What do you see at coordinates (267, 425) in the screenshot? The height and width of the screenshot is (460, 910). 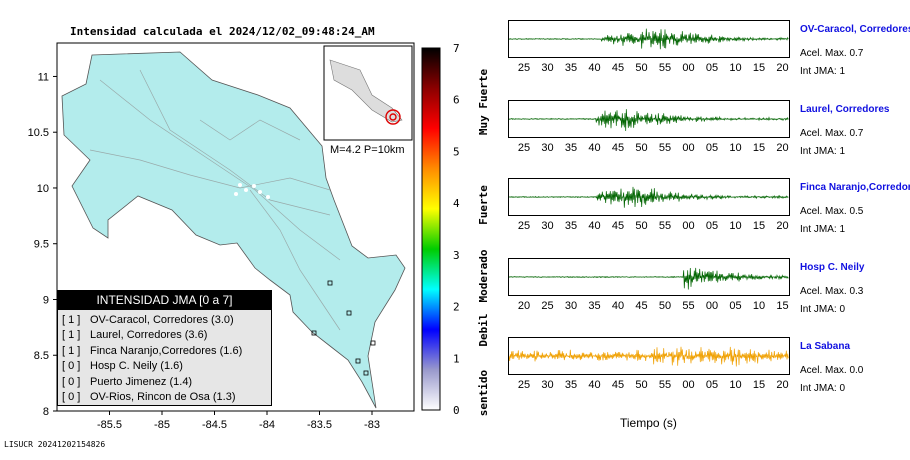 I see `map-x-tick-label: -84` at bounding box center [267, 425].